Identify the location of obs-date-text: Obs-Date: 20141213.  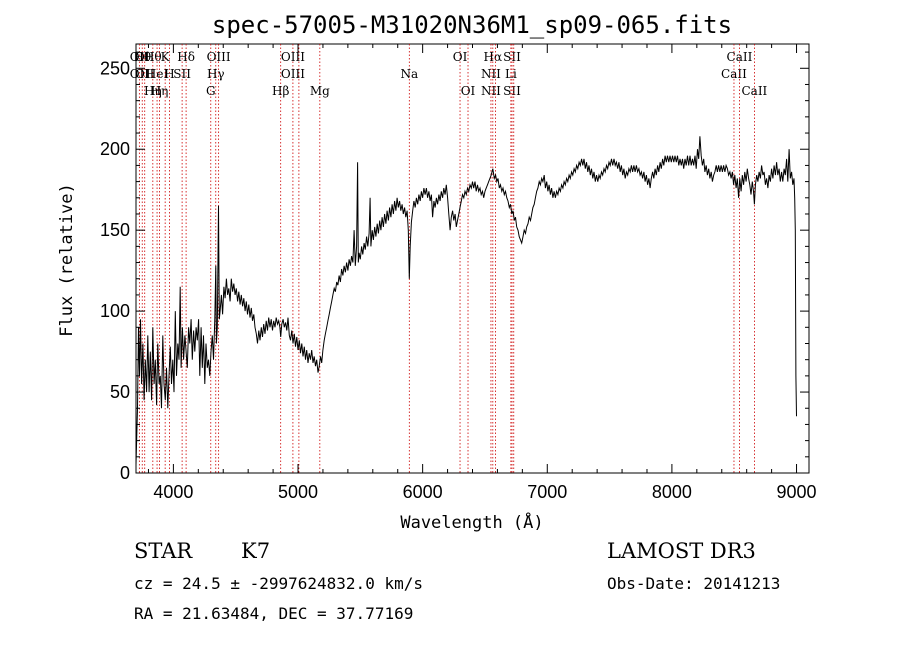
(693, 583).